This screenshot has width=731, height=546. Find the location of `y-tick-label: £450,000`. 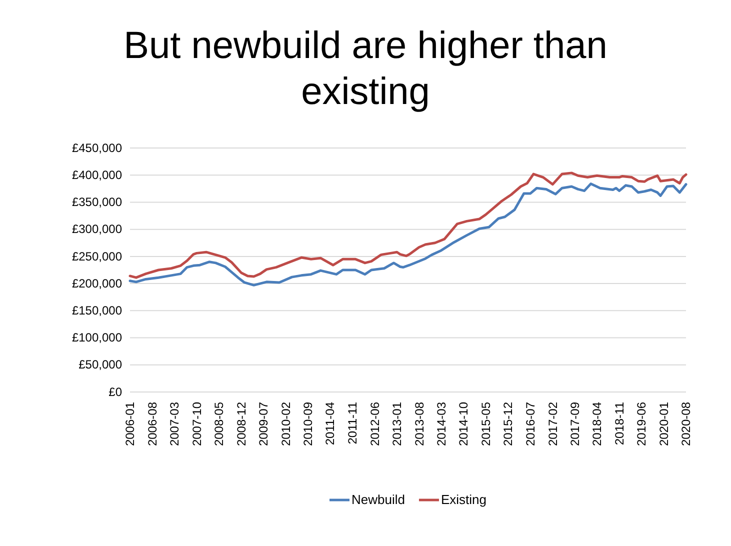

y-tick-label: £450,000 is located at coordinates (97, 147).